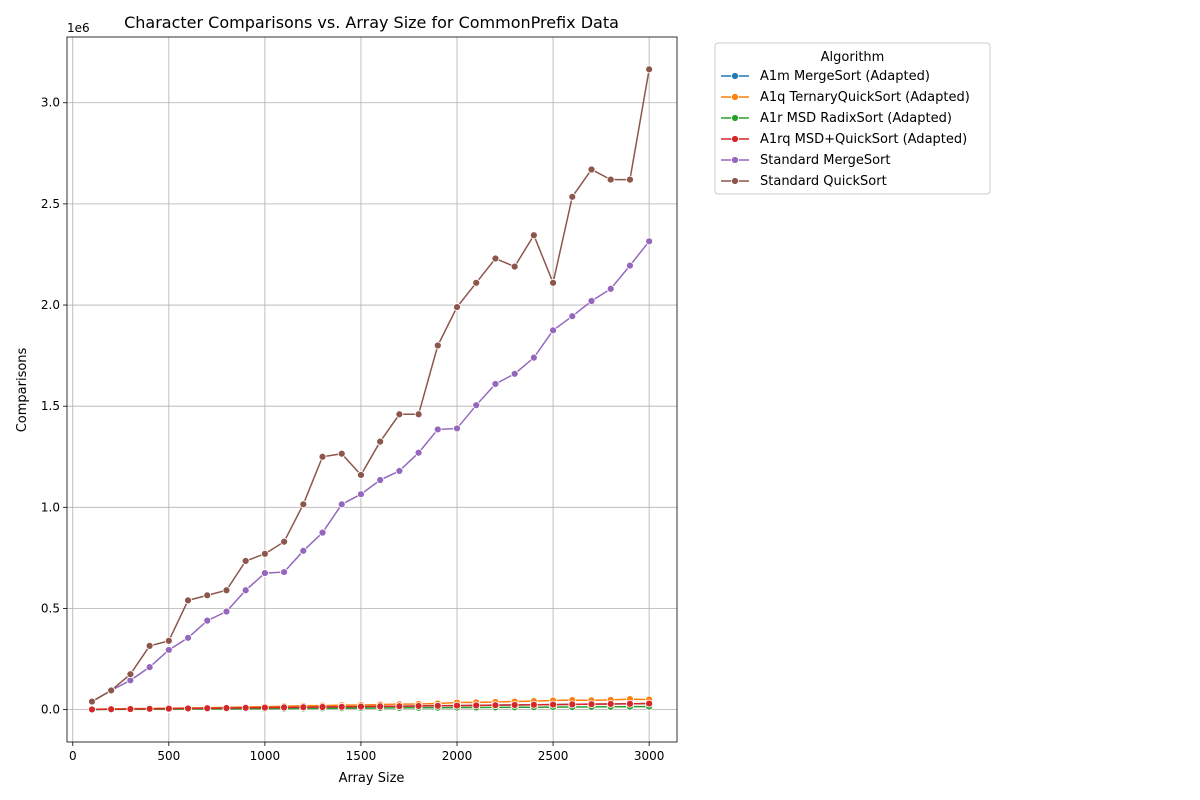 Image resolution: width=1200 pixels, height=800 pixels. What do you see at coordinates (22, 389) in the screenshot?
I see `y-axis-label: Comparisons` at bounding box center [22, 389].